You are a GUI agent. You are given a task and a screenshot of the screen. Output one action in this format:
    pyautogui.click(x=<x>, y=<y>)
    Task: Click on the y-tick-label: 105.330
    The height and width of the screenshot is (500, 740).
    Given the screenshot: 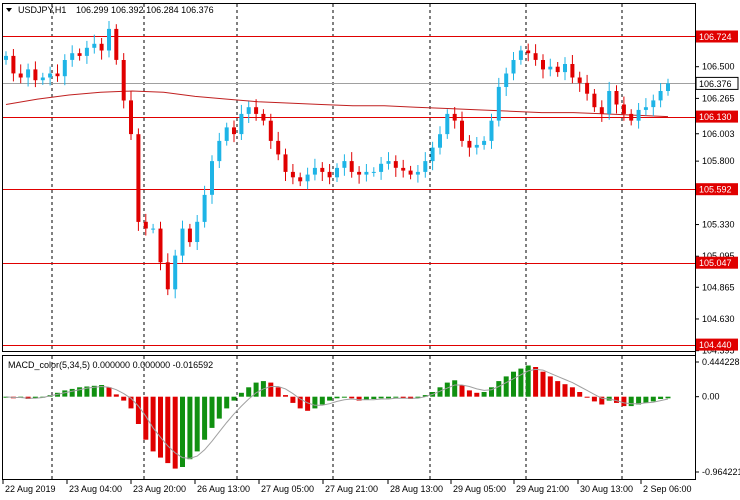 What is the action you would take?
    pyautogui.click(x=718, y=225)
    